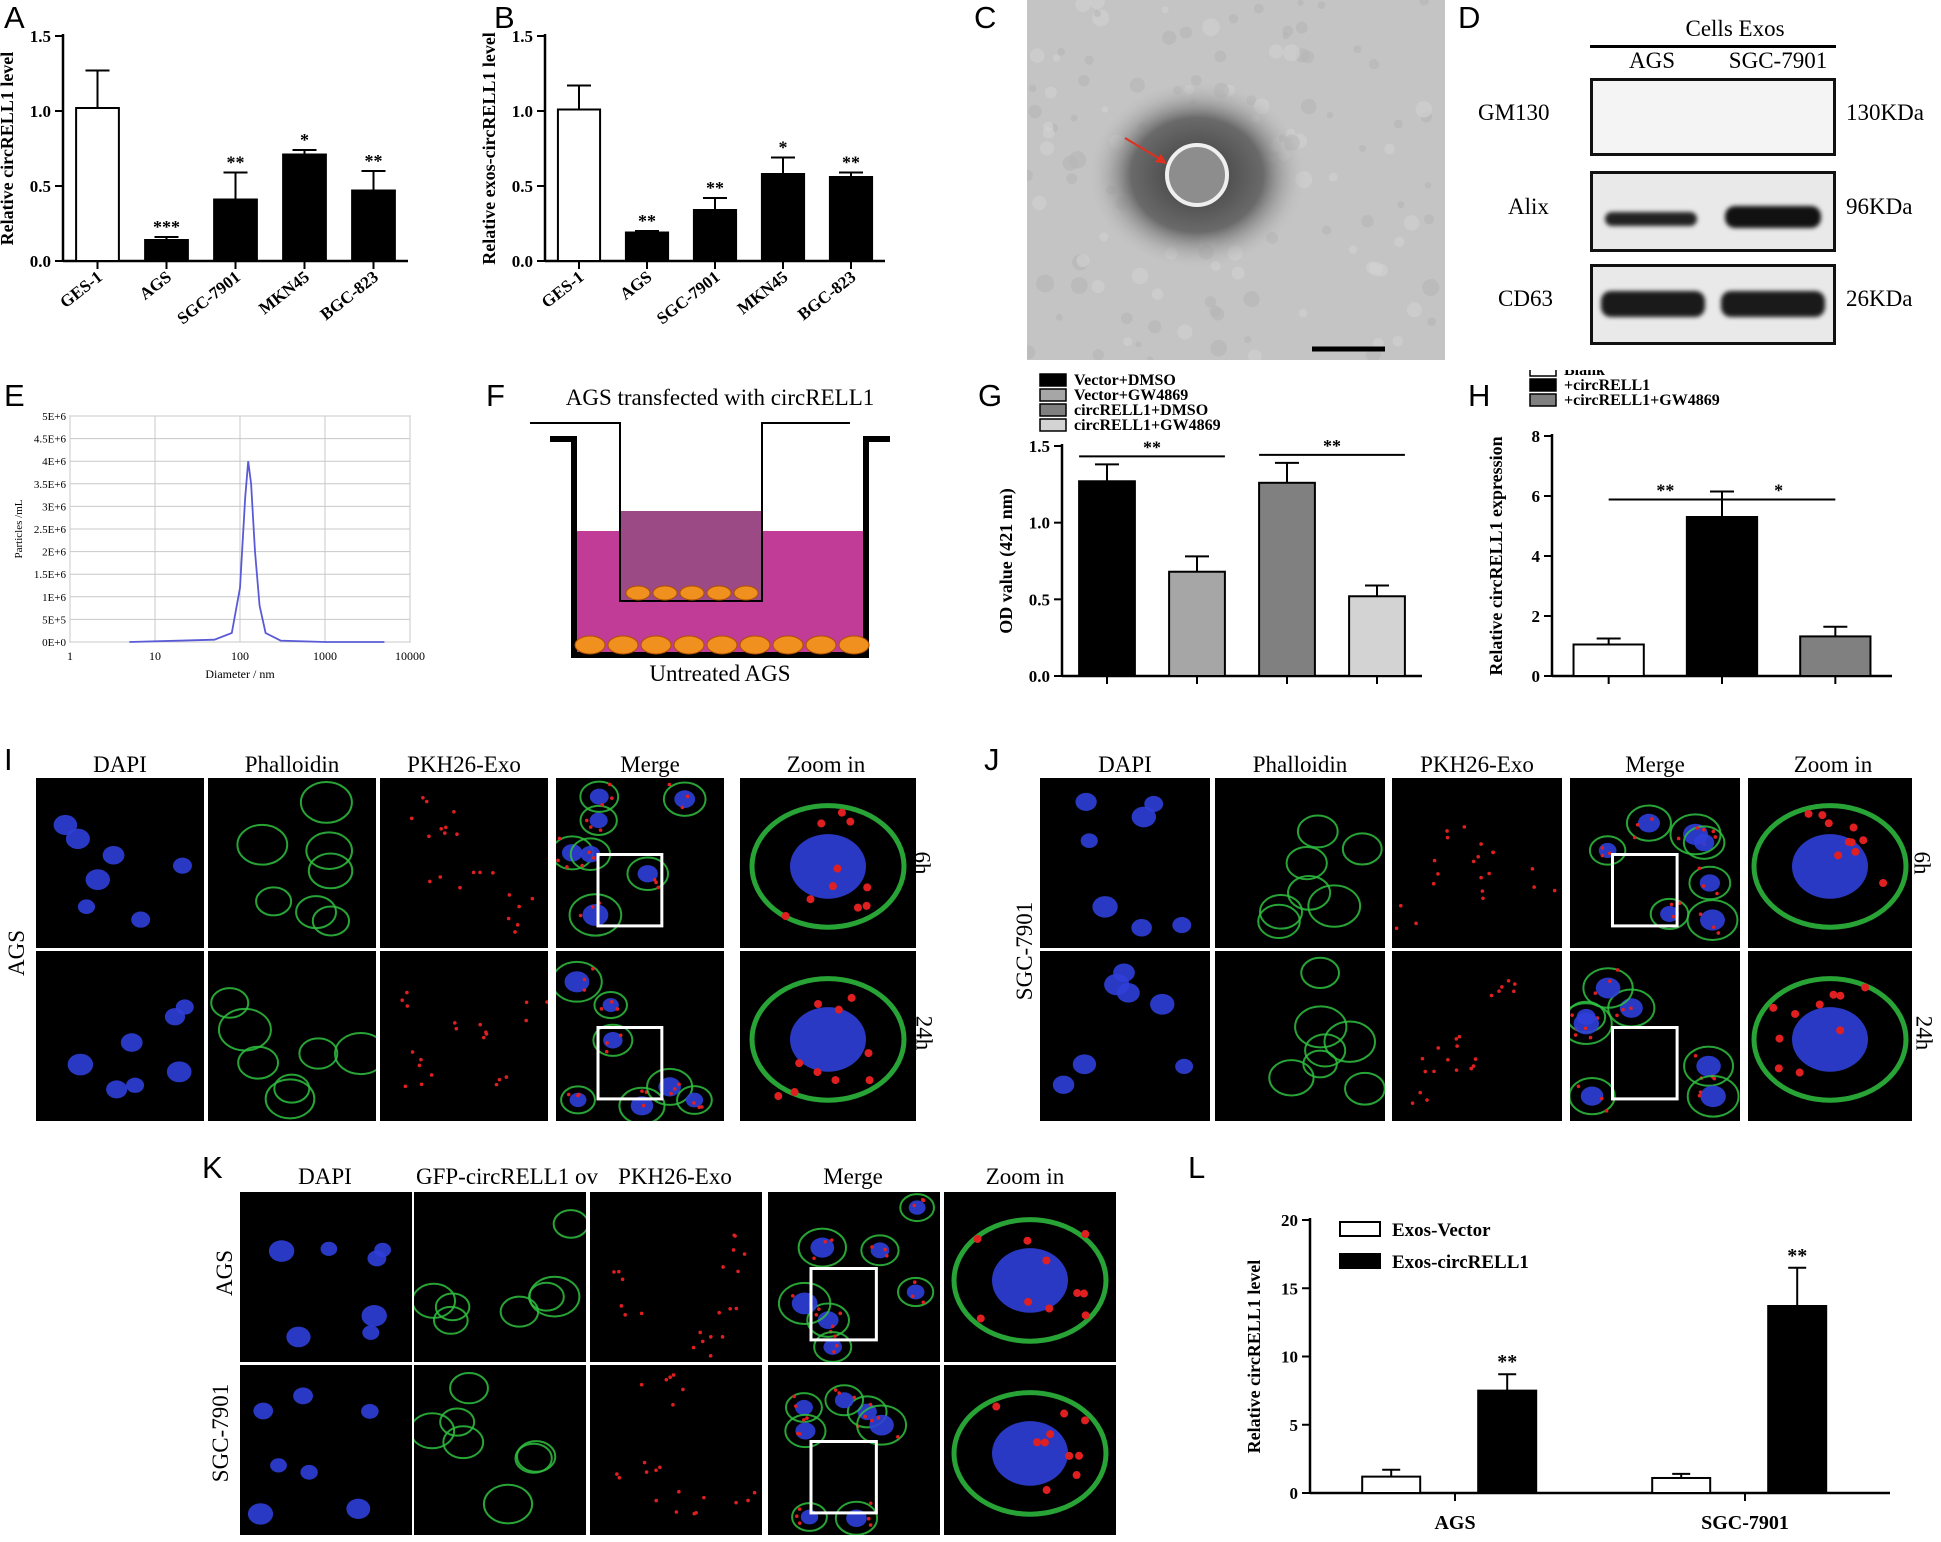 Image resolution: width=1941 pixels, height=1542 pixels. What do you see at coordinates (676, 1277) in the screenshot?
I see `k-tile-red-ags` at bounding box center [676, 1277].